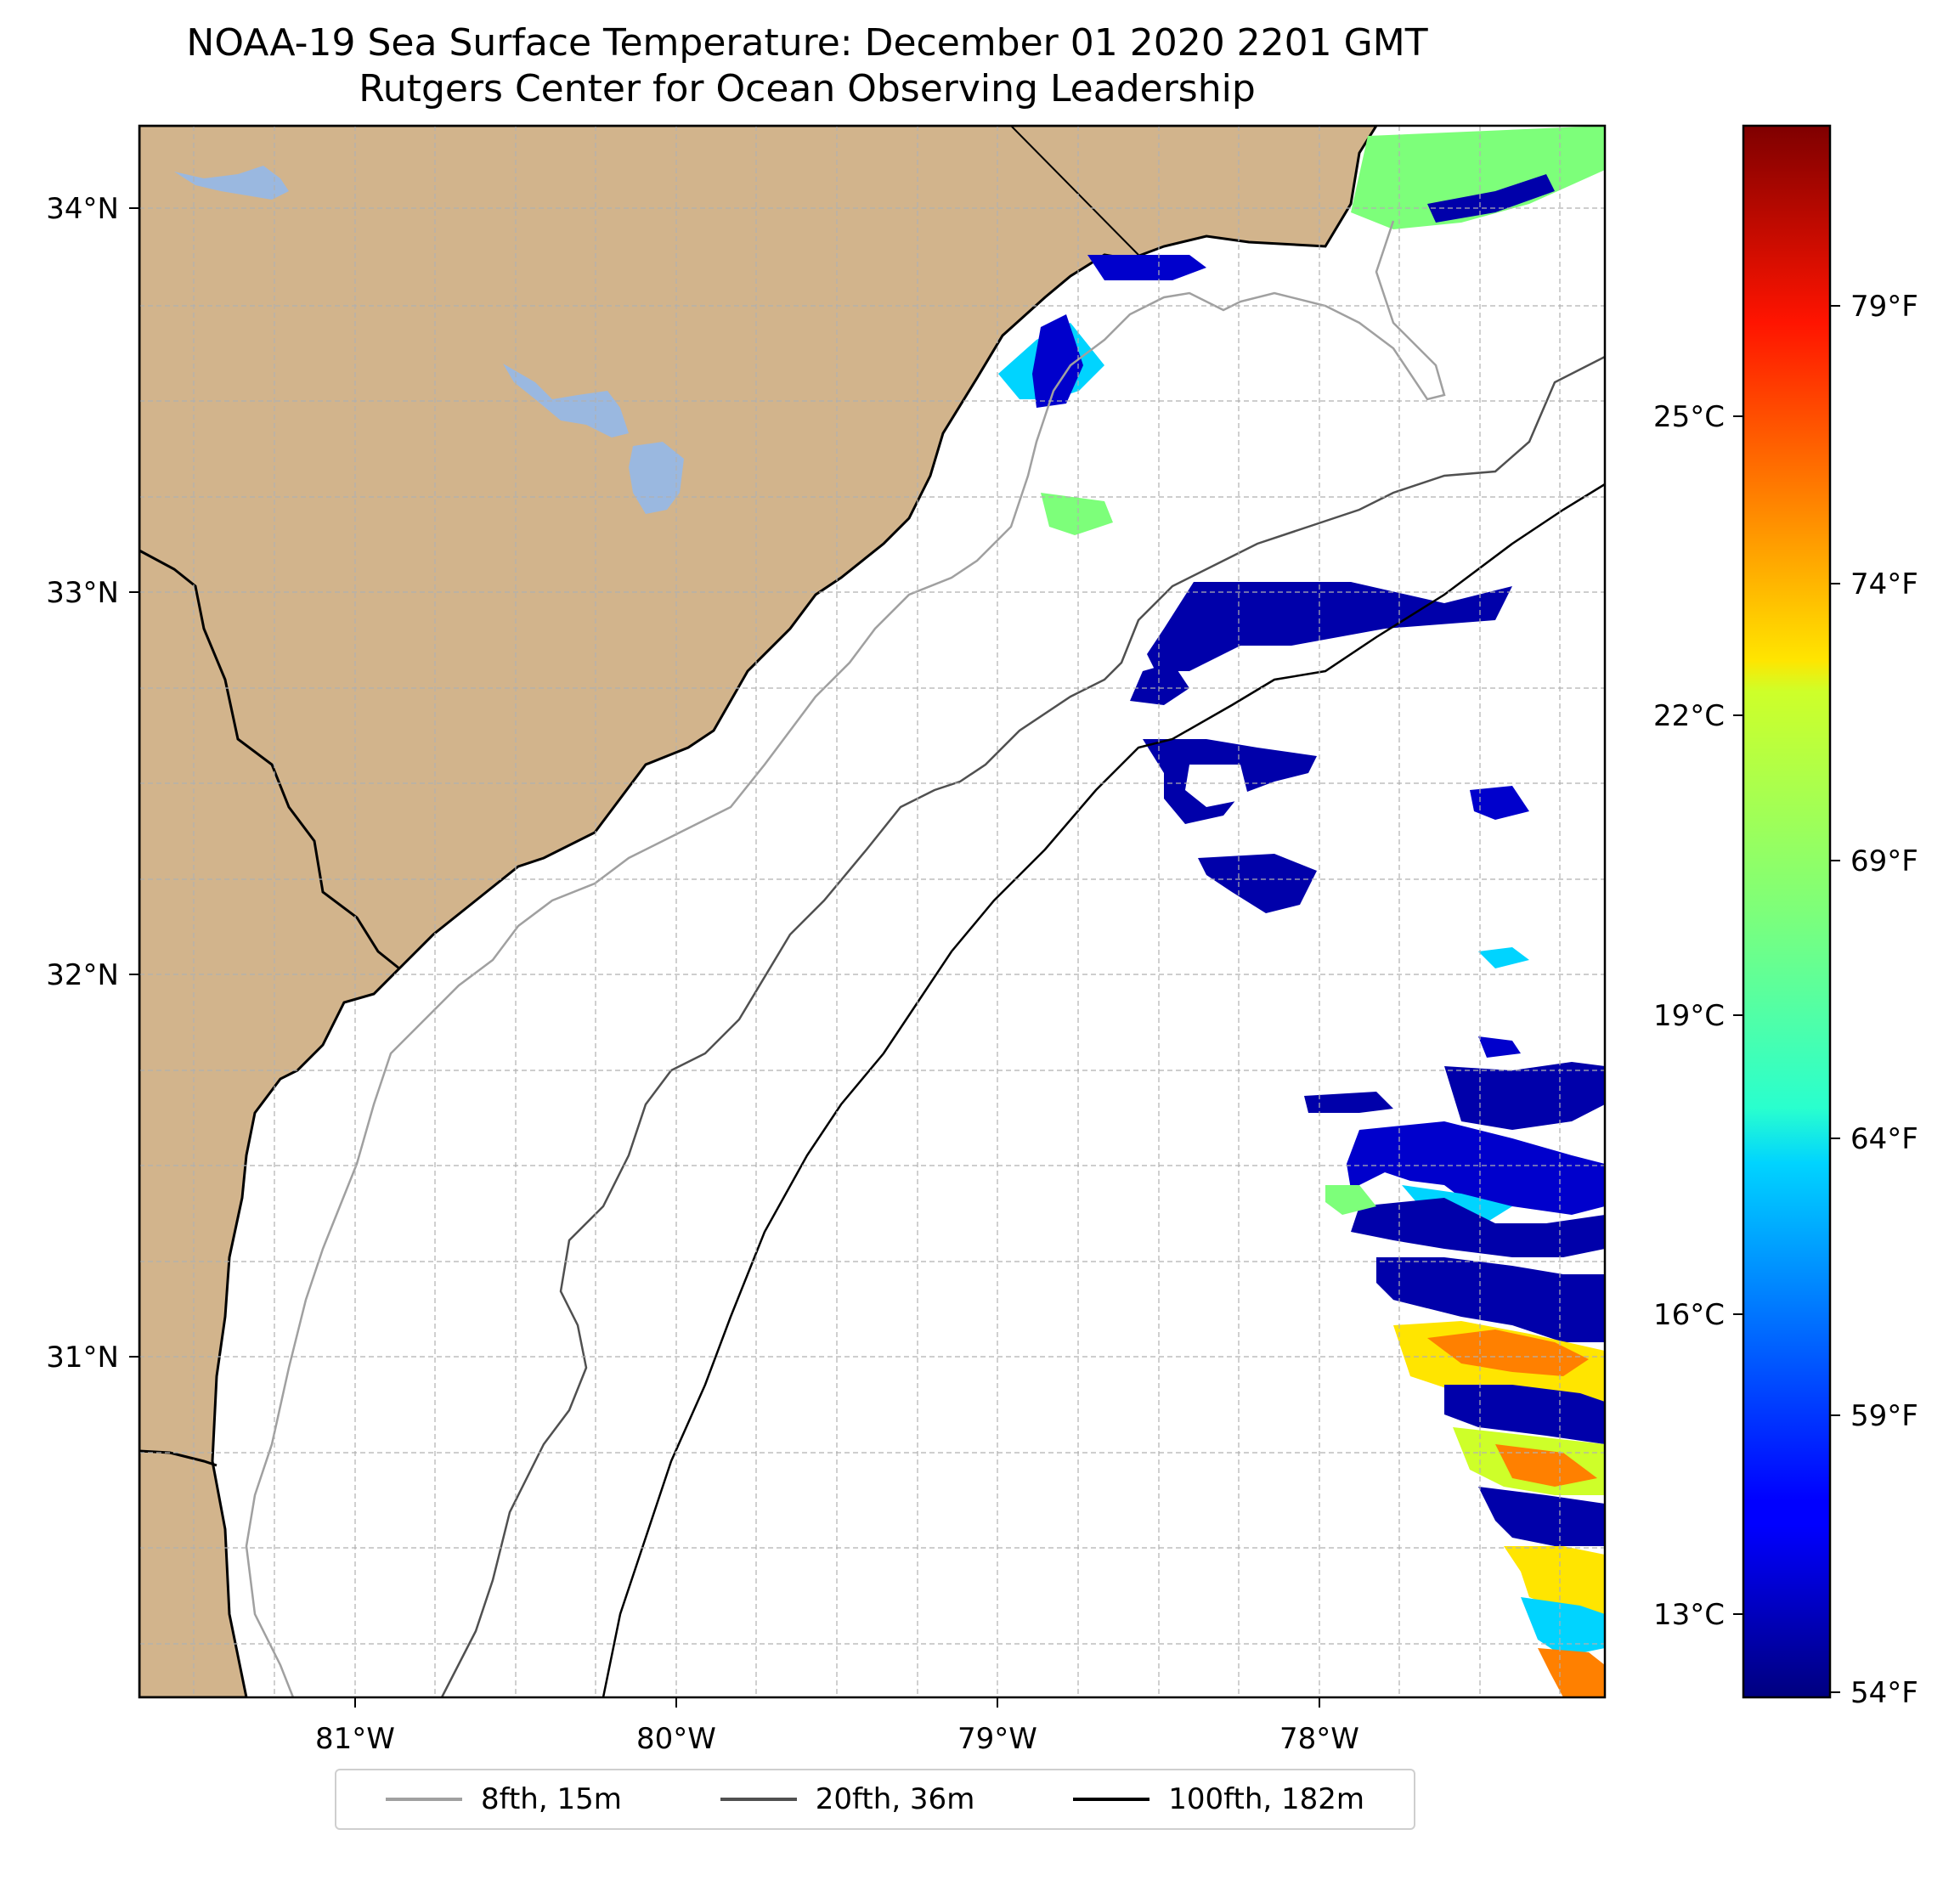  I want to click on legend-label: 8fth, 15m, so click(551, 1799).